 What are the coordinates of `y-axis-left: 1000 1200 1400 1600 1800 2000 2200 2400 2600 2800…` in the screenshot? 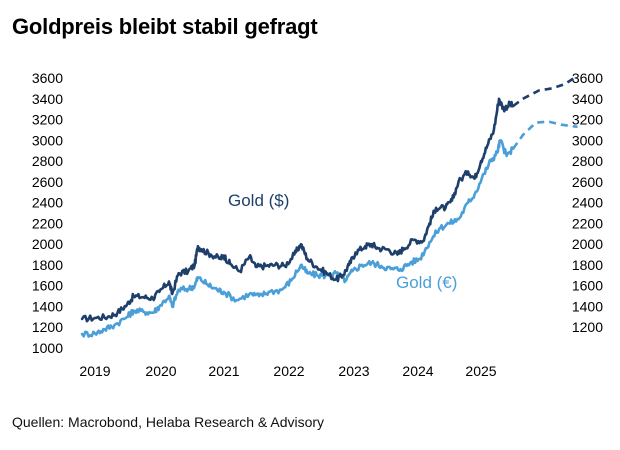 It's located at (47, 213).